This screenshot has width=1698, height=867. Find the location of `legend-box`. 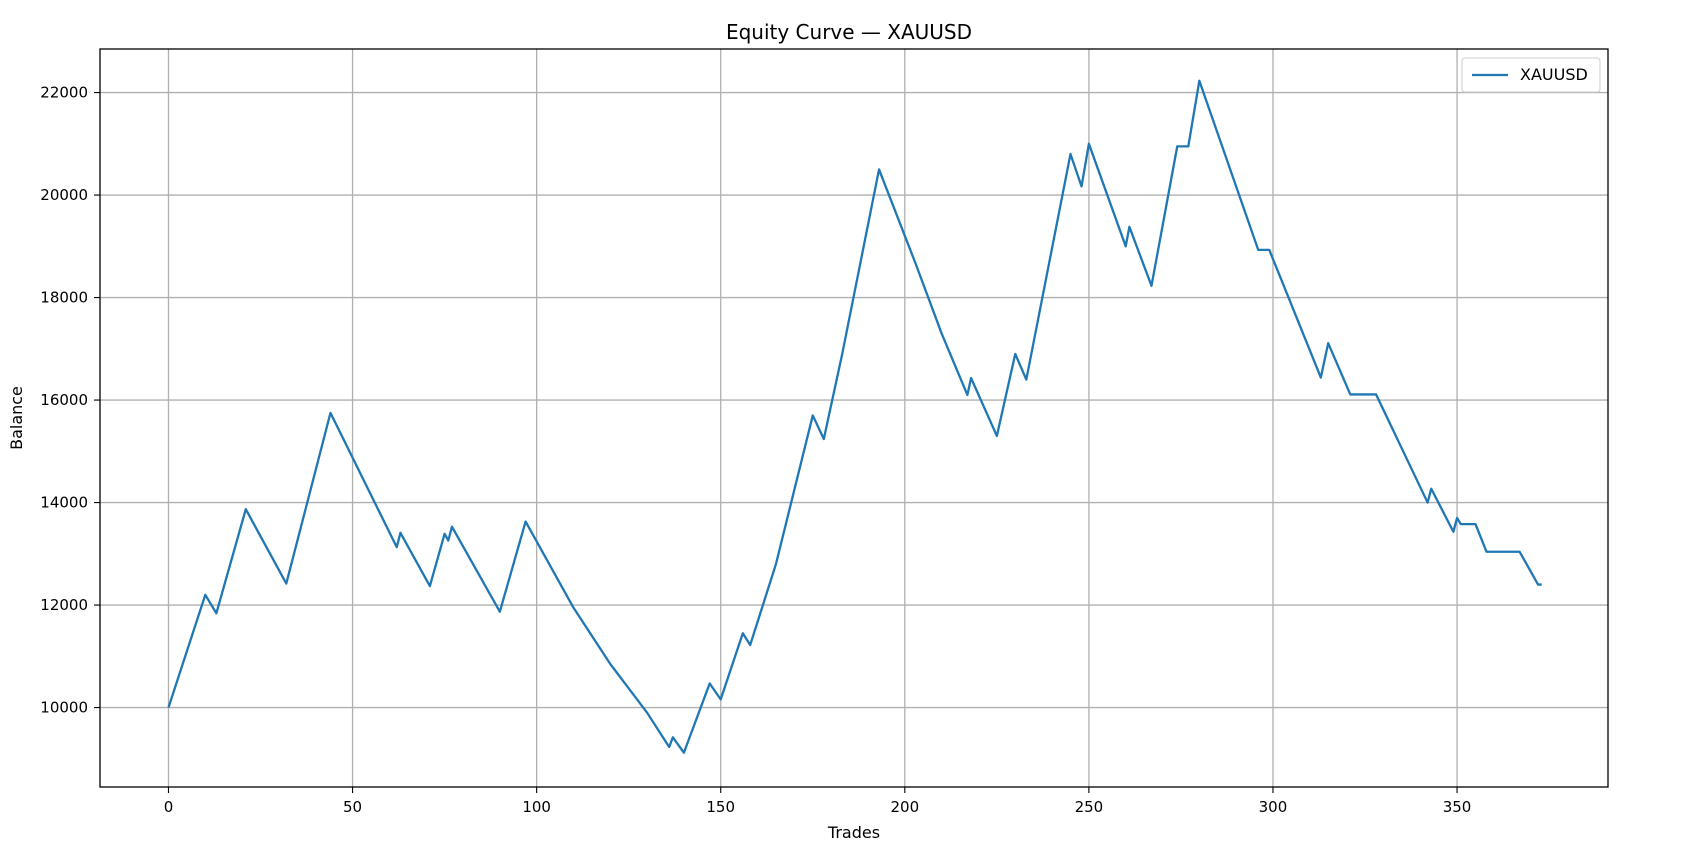

legend-box is located at coordinates (1531, 75).